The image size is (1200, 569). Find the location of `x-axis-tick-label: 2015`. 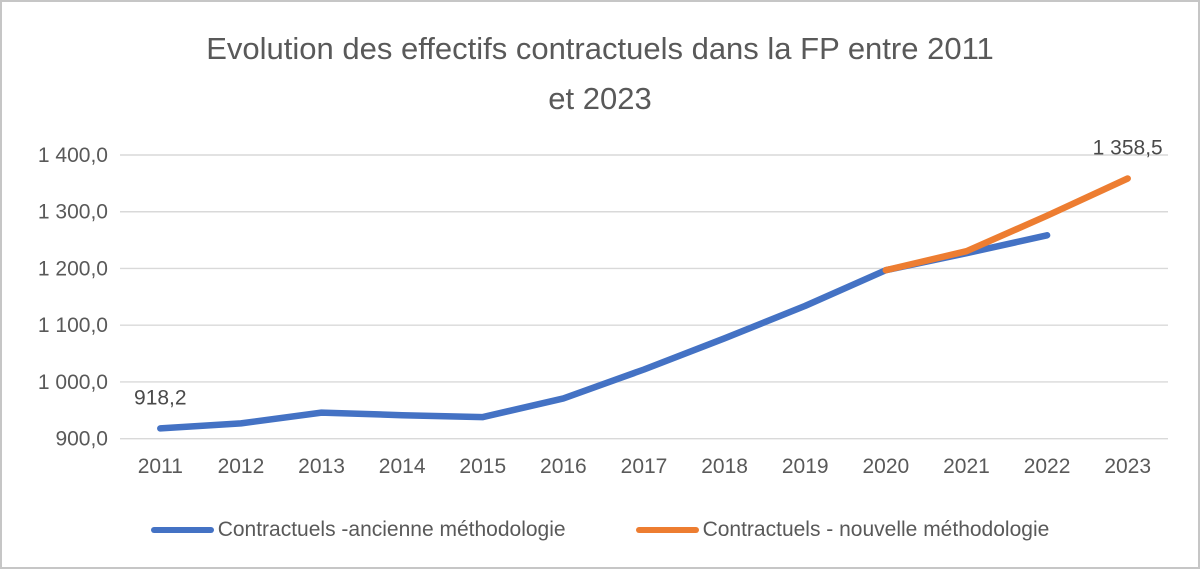

x-axis-tick-label: 2015 is located at coordinates (482, 466).